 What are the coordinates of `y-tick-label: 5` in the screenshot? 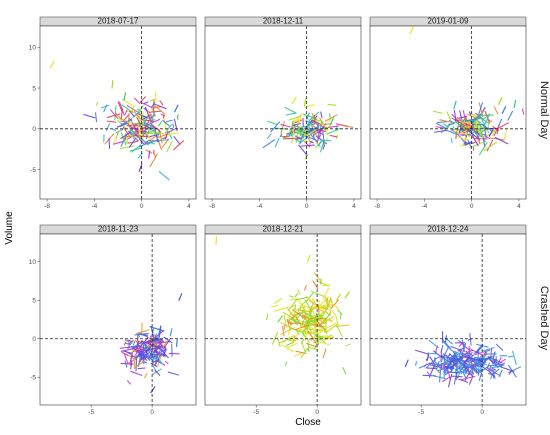 It's located at (34, 88).